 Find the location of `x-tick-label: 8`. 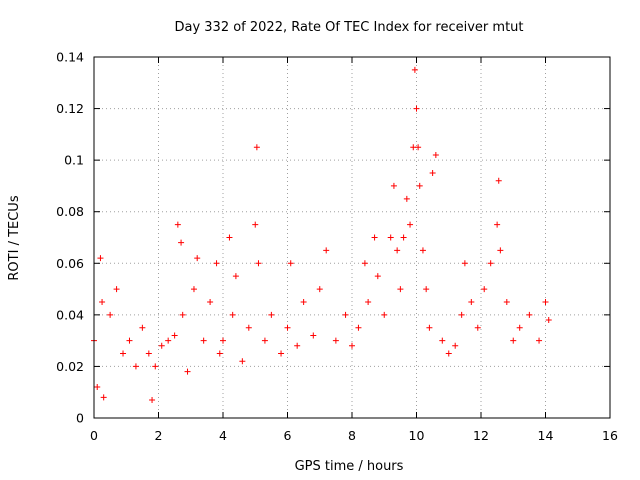

x-tick-label: 8 is located at coordinates (352, 435).